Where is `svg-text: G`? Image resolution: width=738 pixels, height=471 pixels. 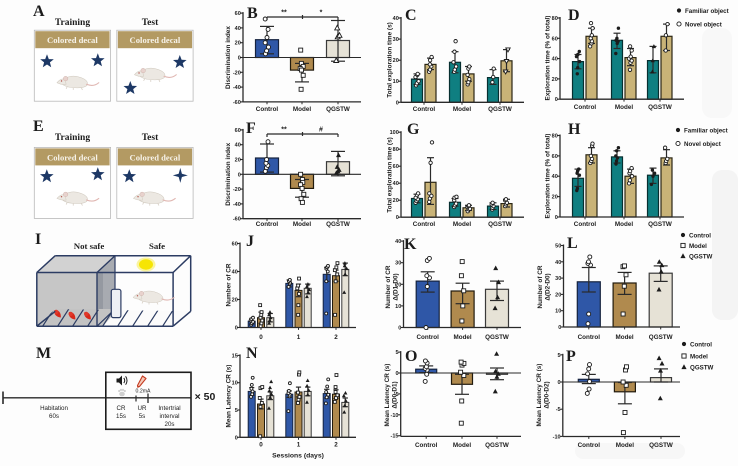 svg-text: G is located at coordinates (413, 129).